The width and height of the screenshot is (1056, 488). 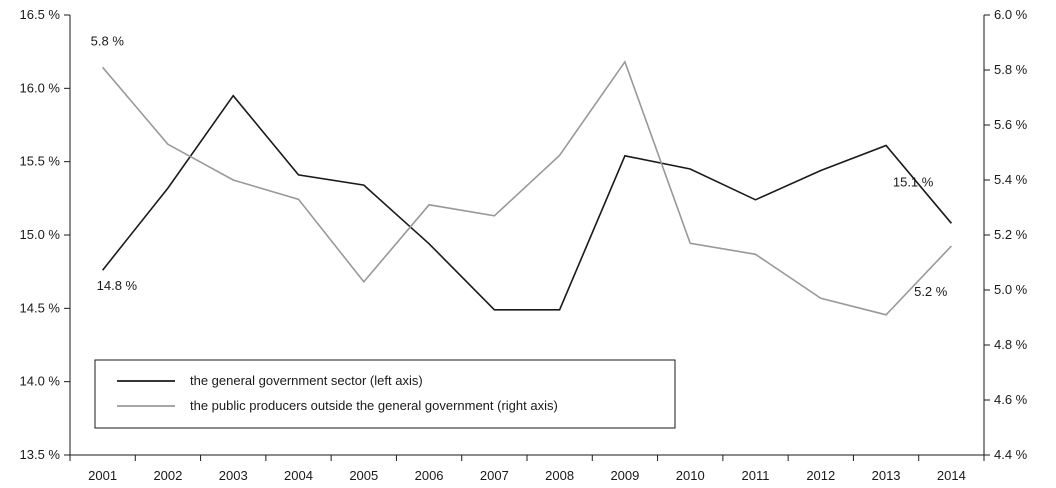 What do you see at coordinates (494, 475) in the screenshot?
I see `x-tick-label: 2007` at bounding box center [494, 475].